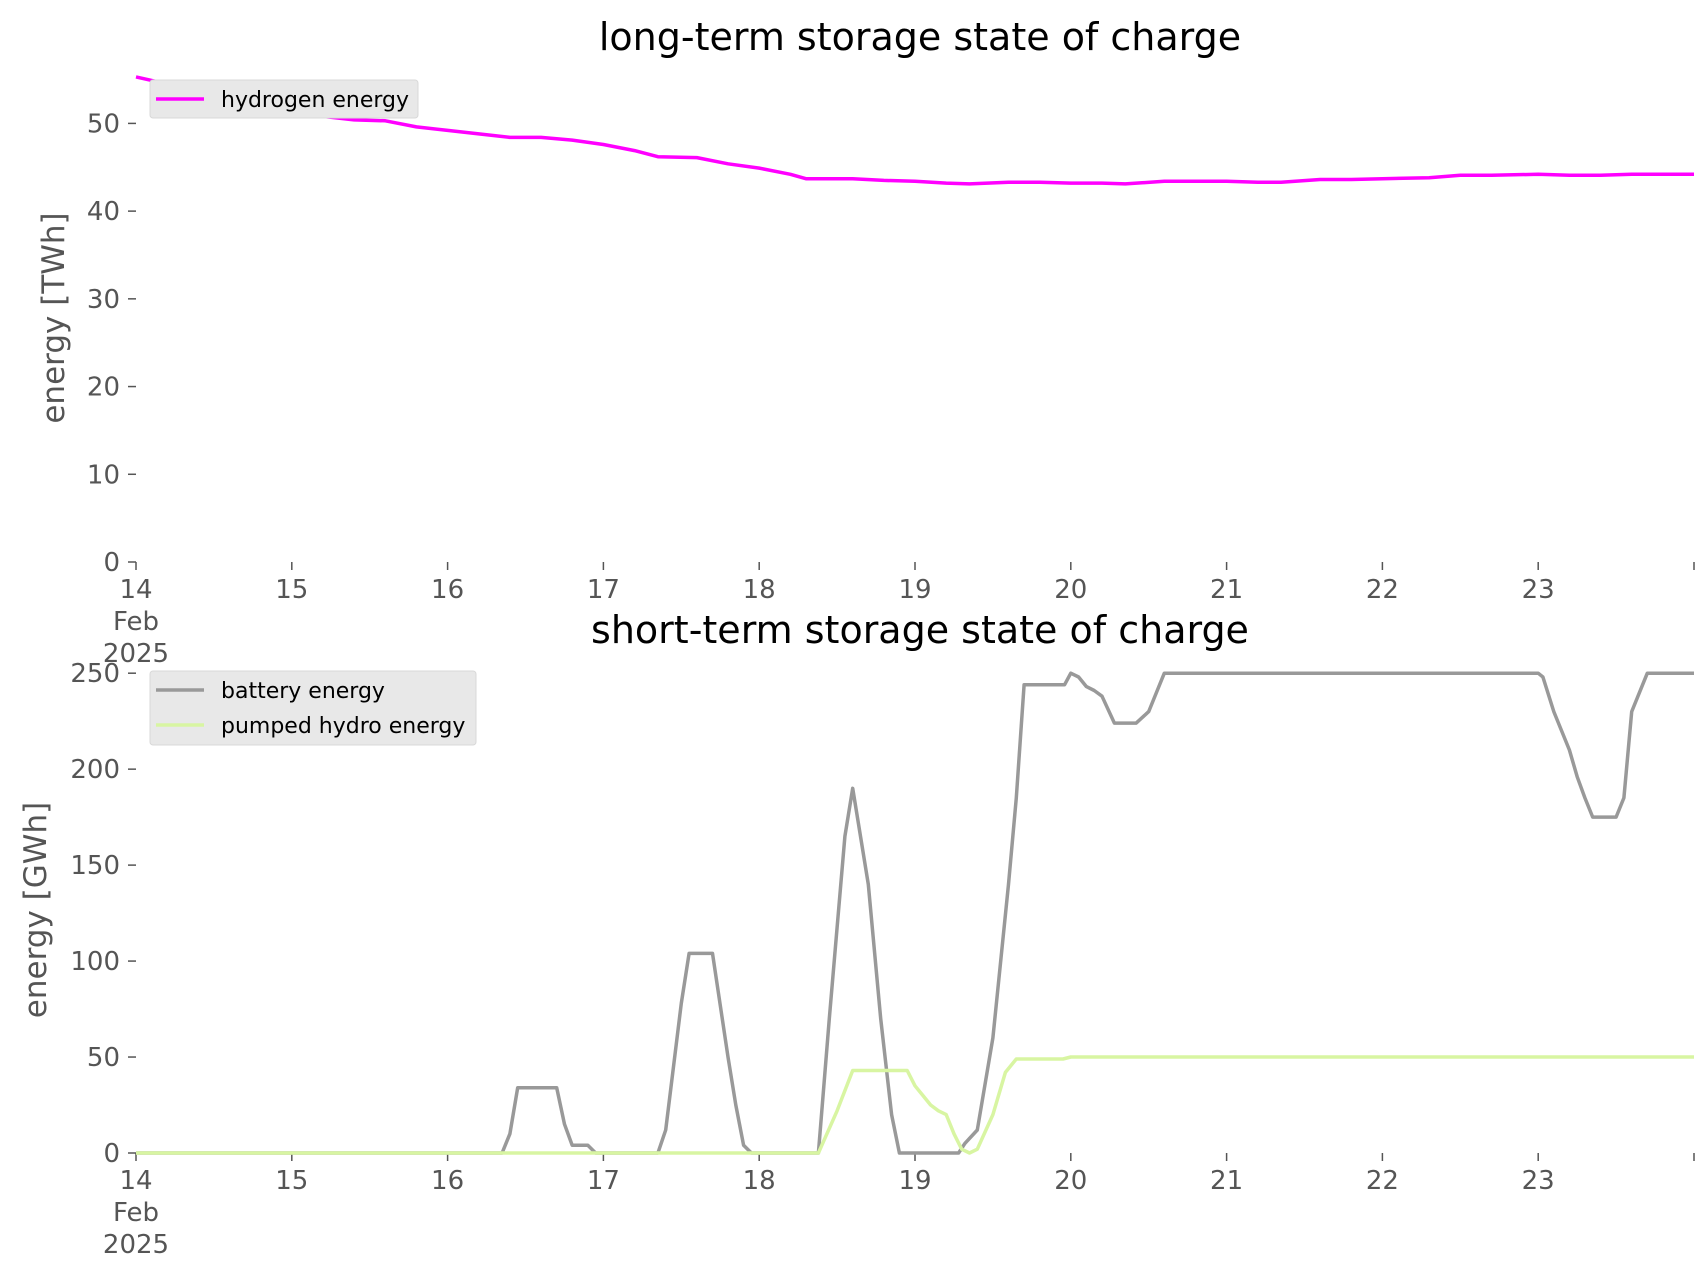 This screenshot has width=1706, height=1277. I want to click on y-axis-ticks: 0 50 100 150 200 250, so click(103, 914).